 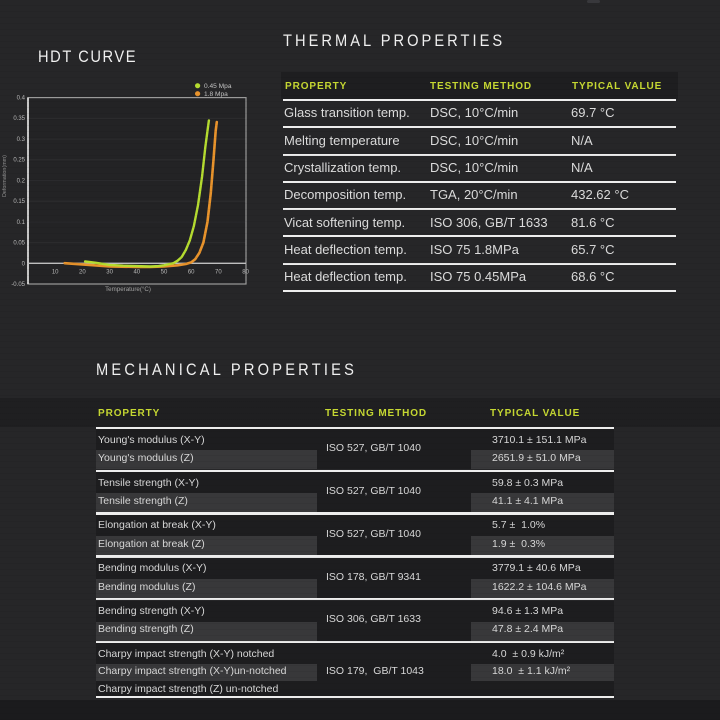 What do you see at coordinates (5, 176) in the screenshot?
I see `svg-text: Deformation(mm)` at bounding box center [5, 176].